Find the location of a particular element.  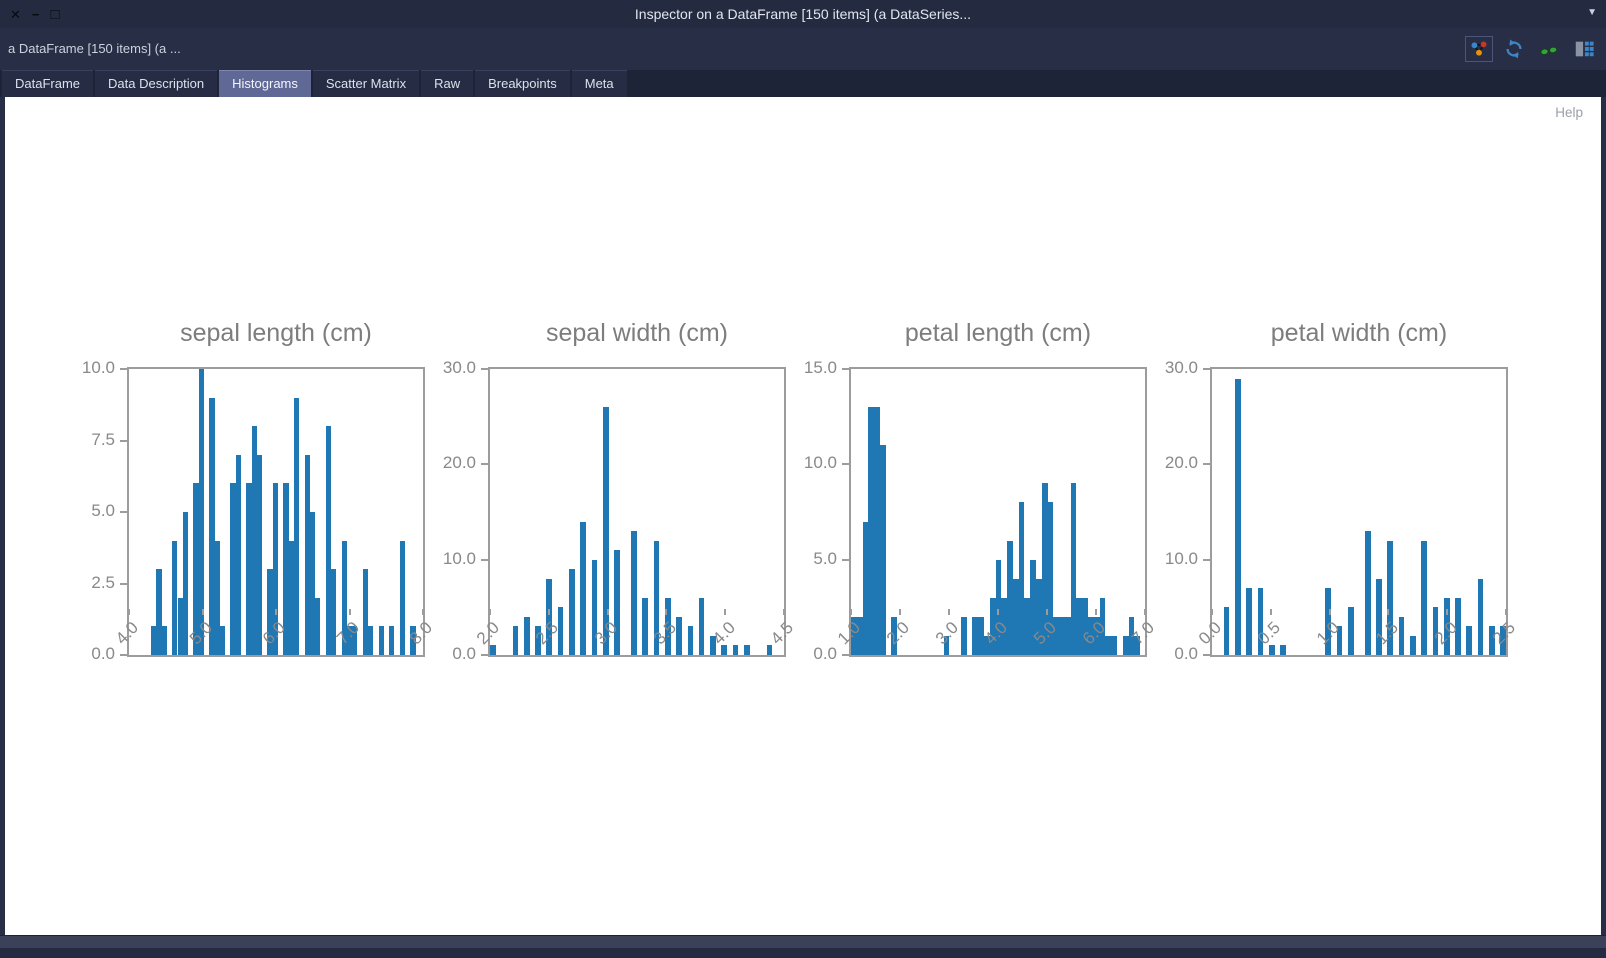

x-tick-label: 4.0 is located at coordinates (996, 633).